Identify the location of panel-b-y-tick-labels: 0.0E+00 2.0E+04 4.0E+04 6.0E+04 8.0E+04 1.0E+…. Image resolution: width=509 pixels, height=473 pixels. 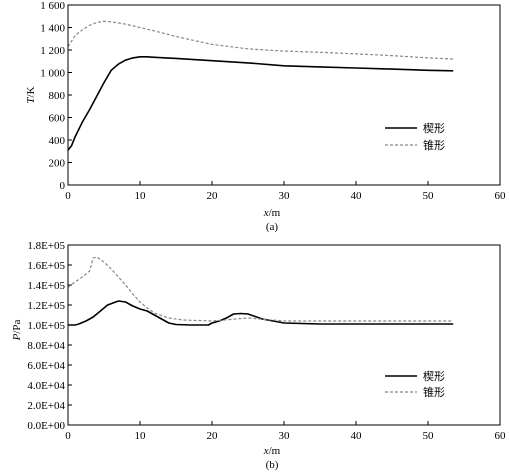
(46, 336).